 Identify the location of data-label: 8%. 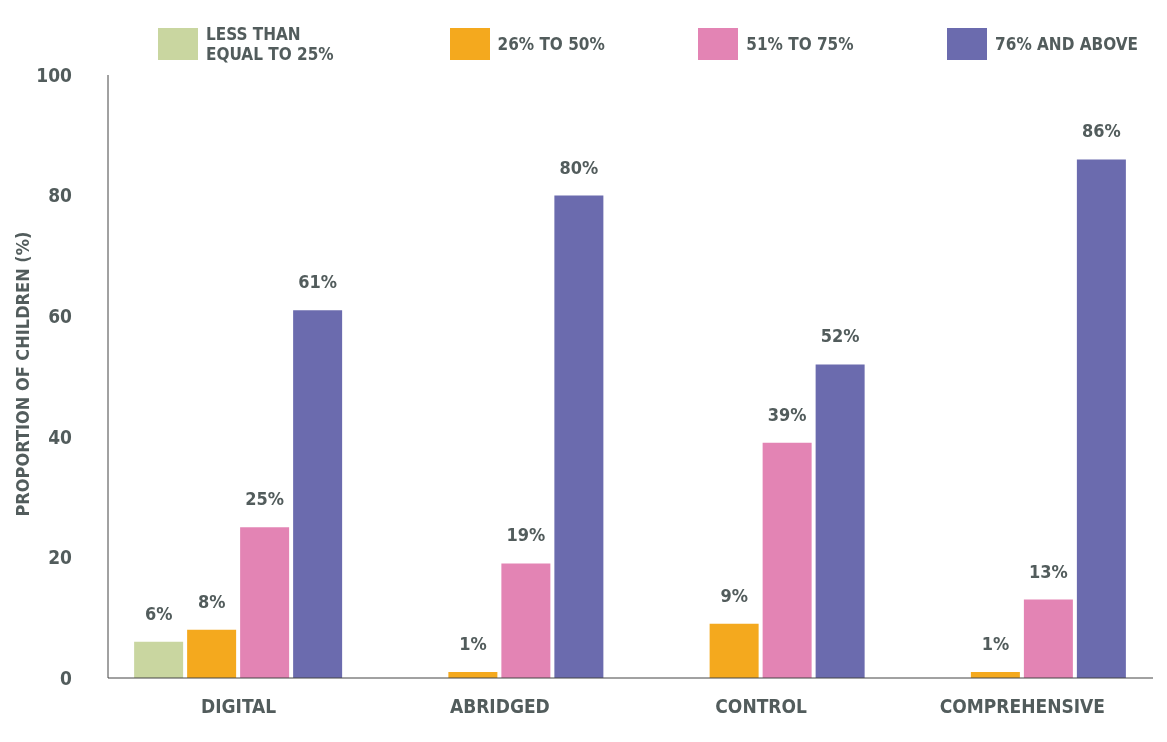
(211, 601).